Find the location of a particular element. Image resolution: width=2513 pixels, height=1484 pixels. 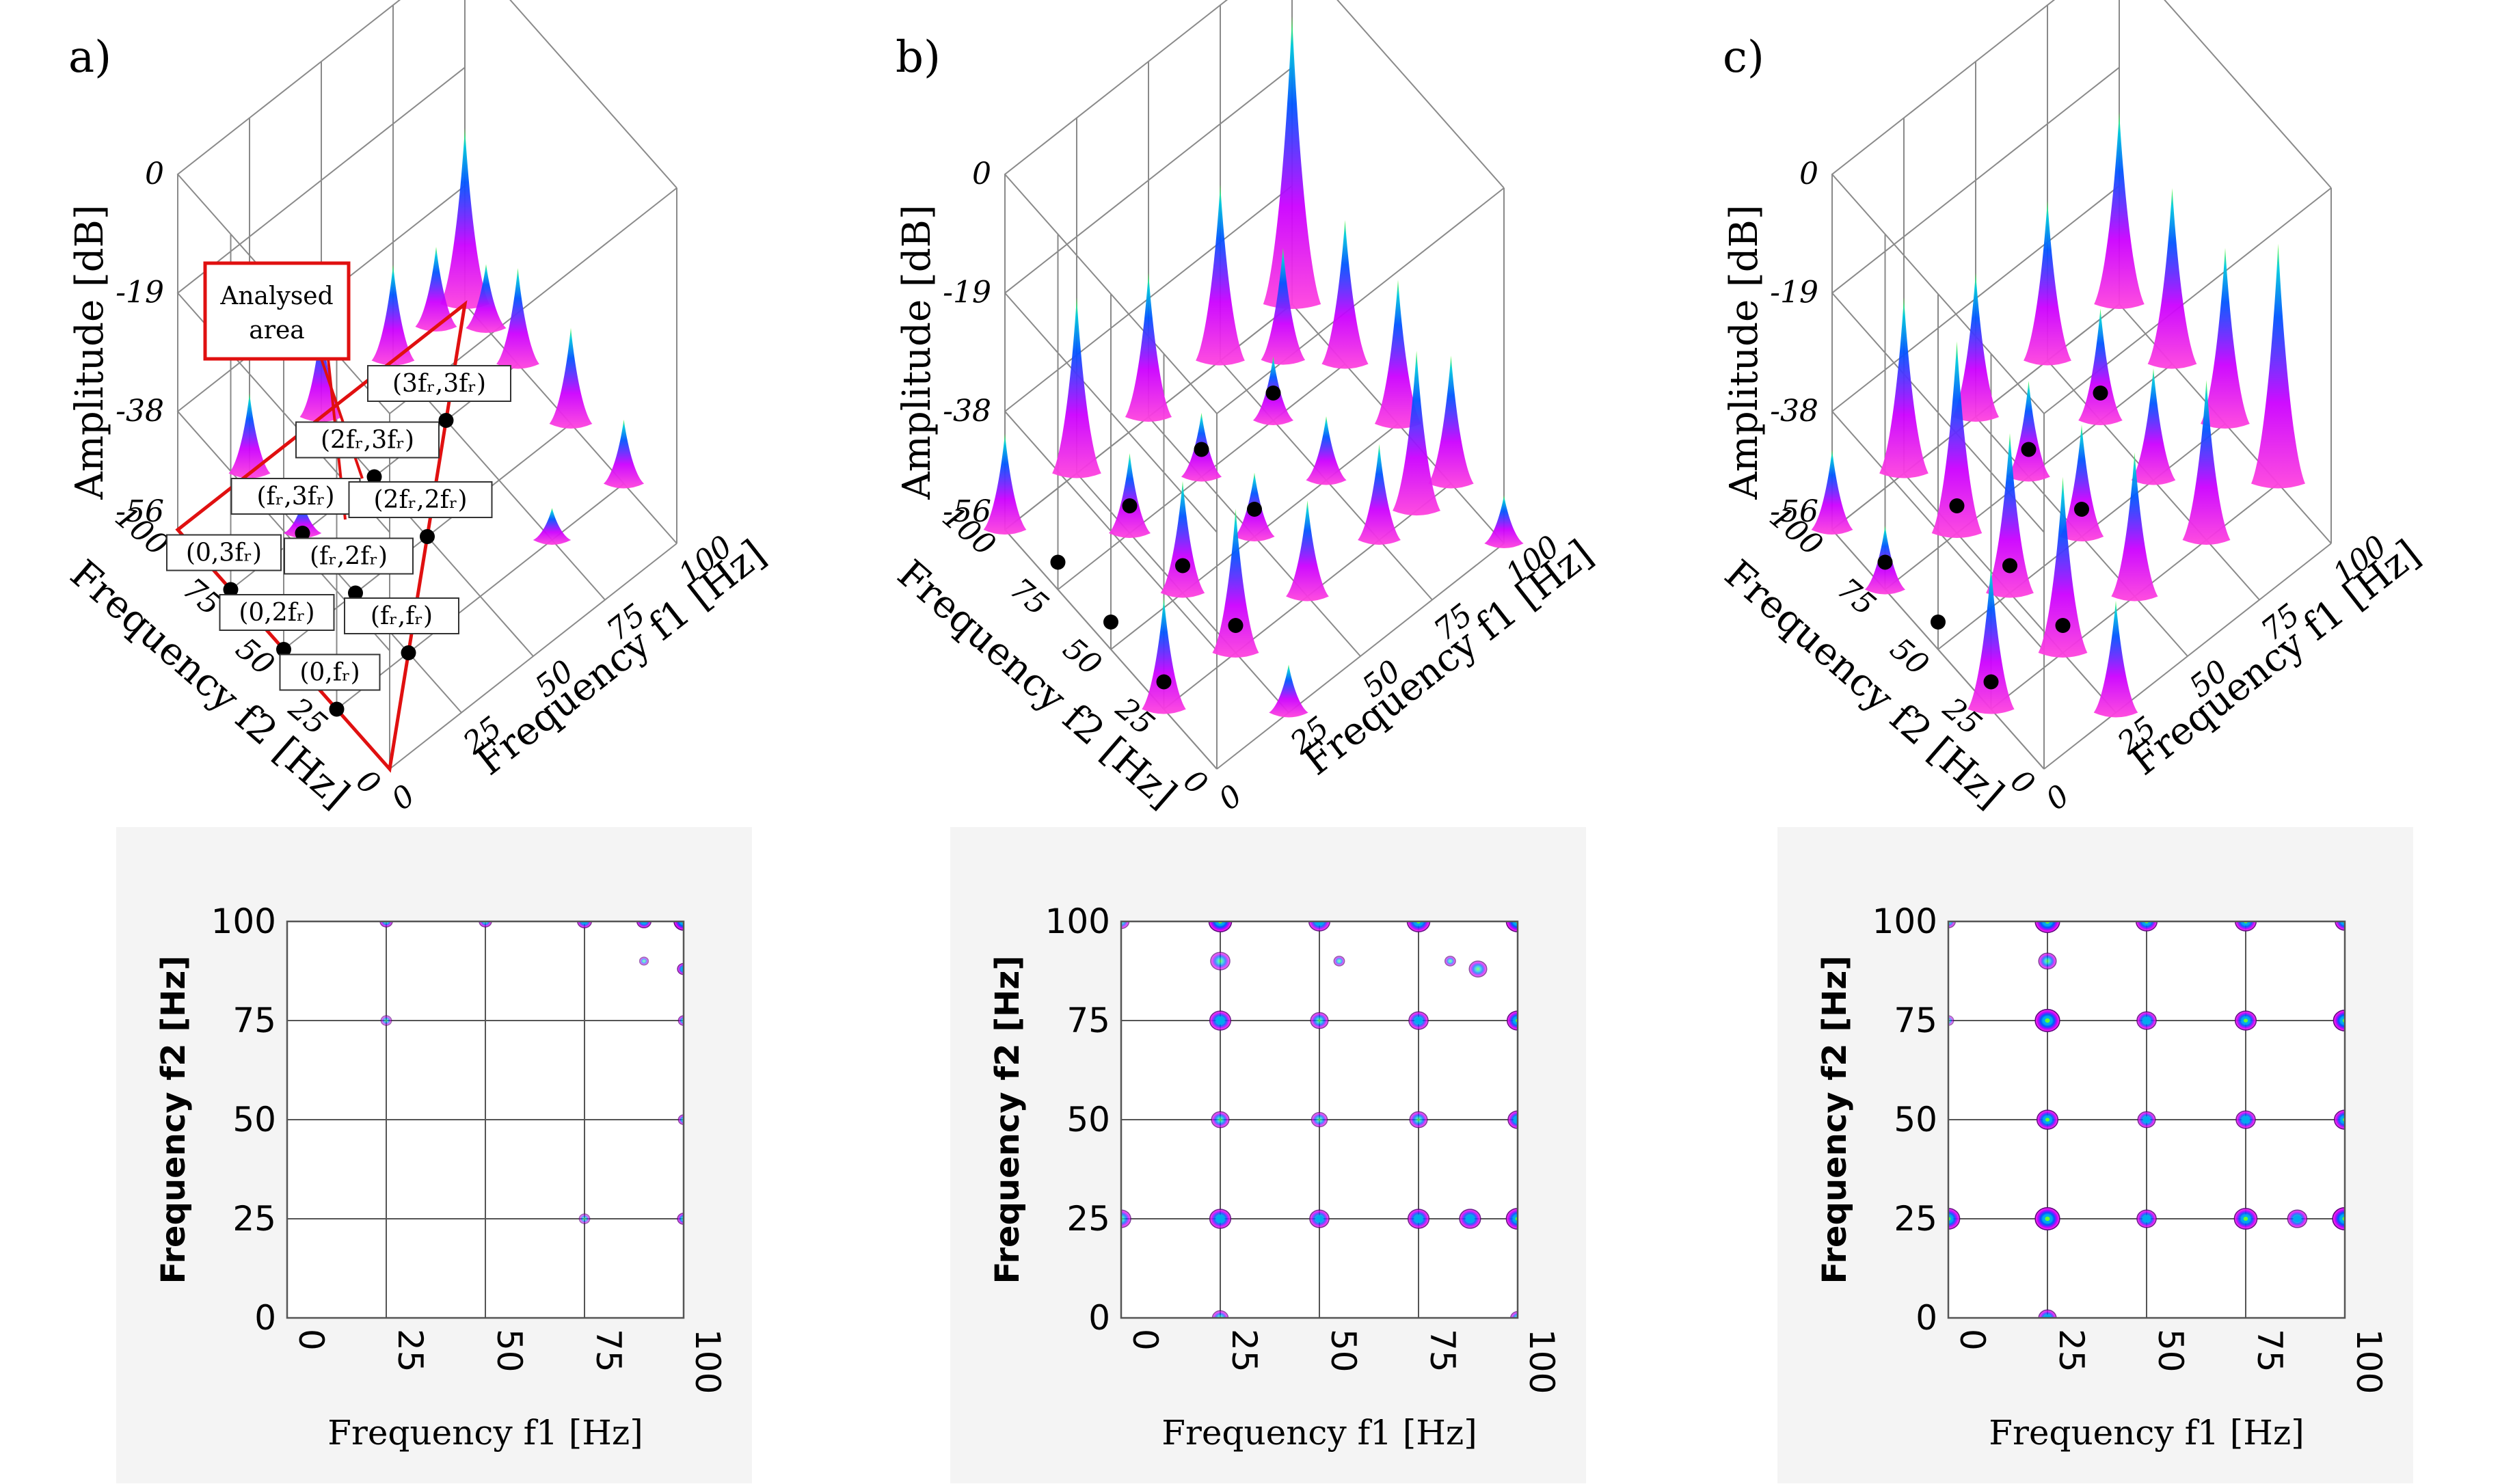

y-tick-label: 100 is located at coordinates (1077, 922).